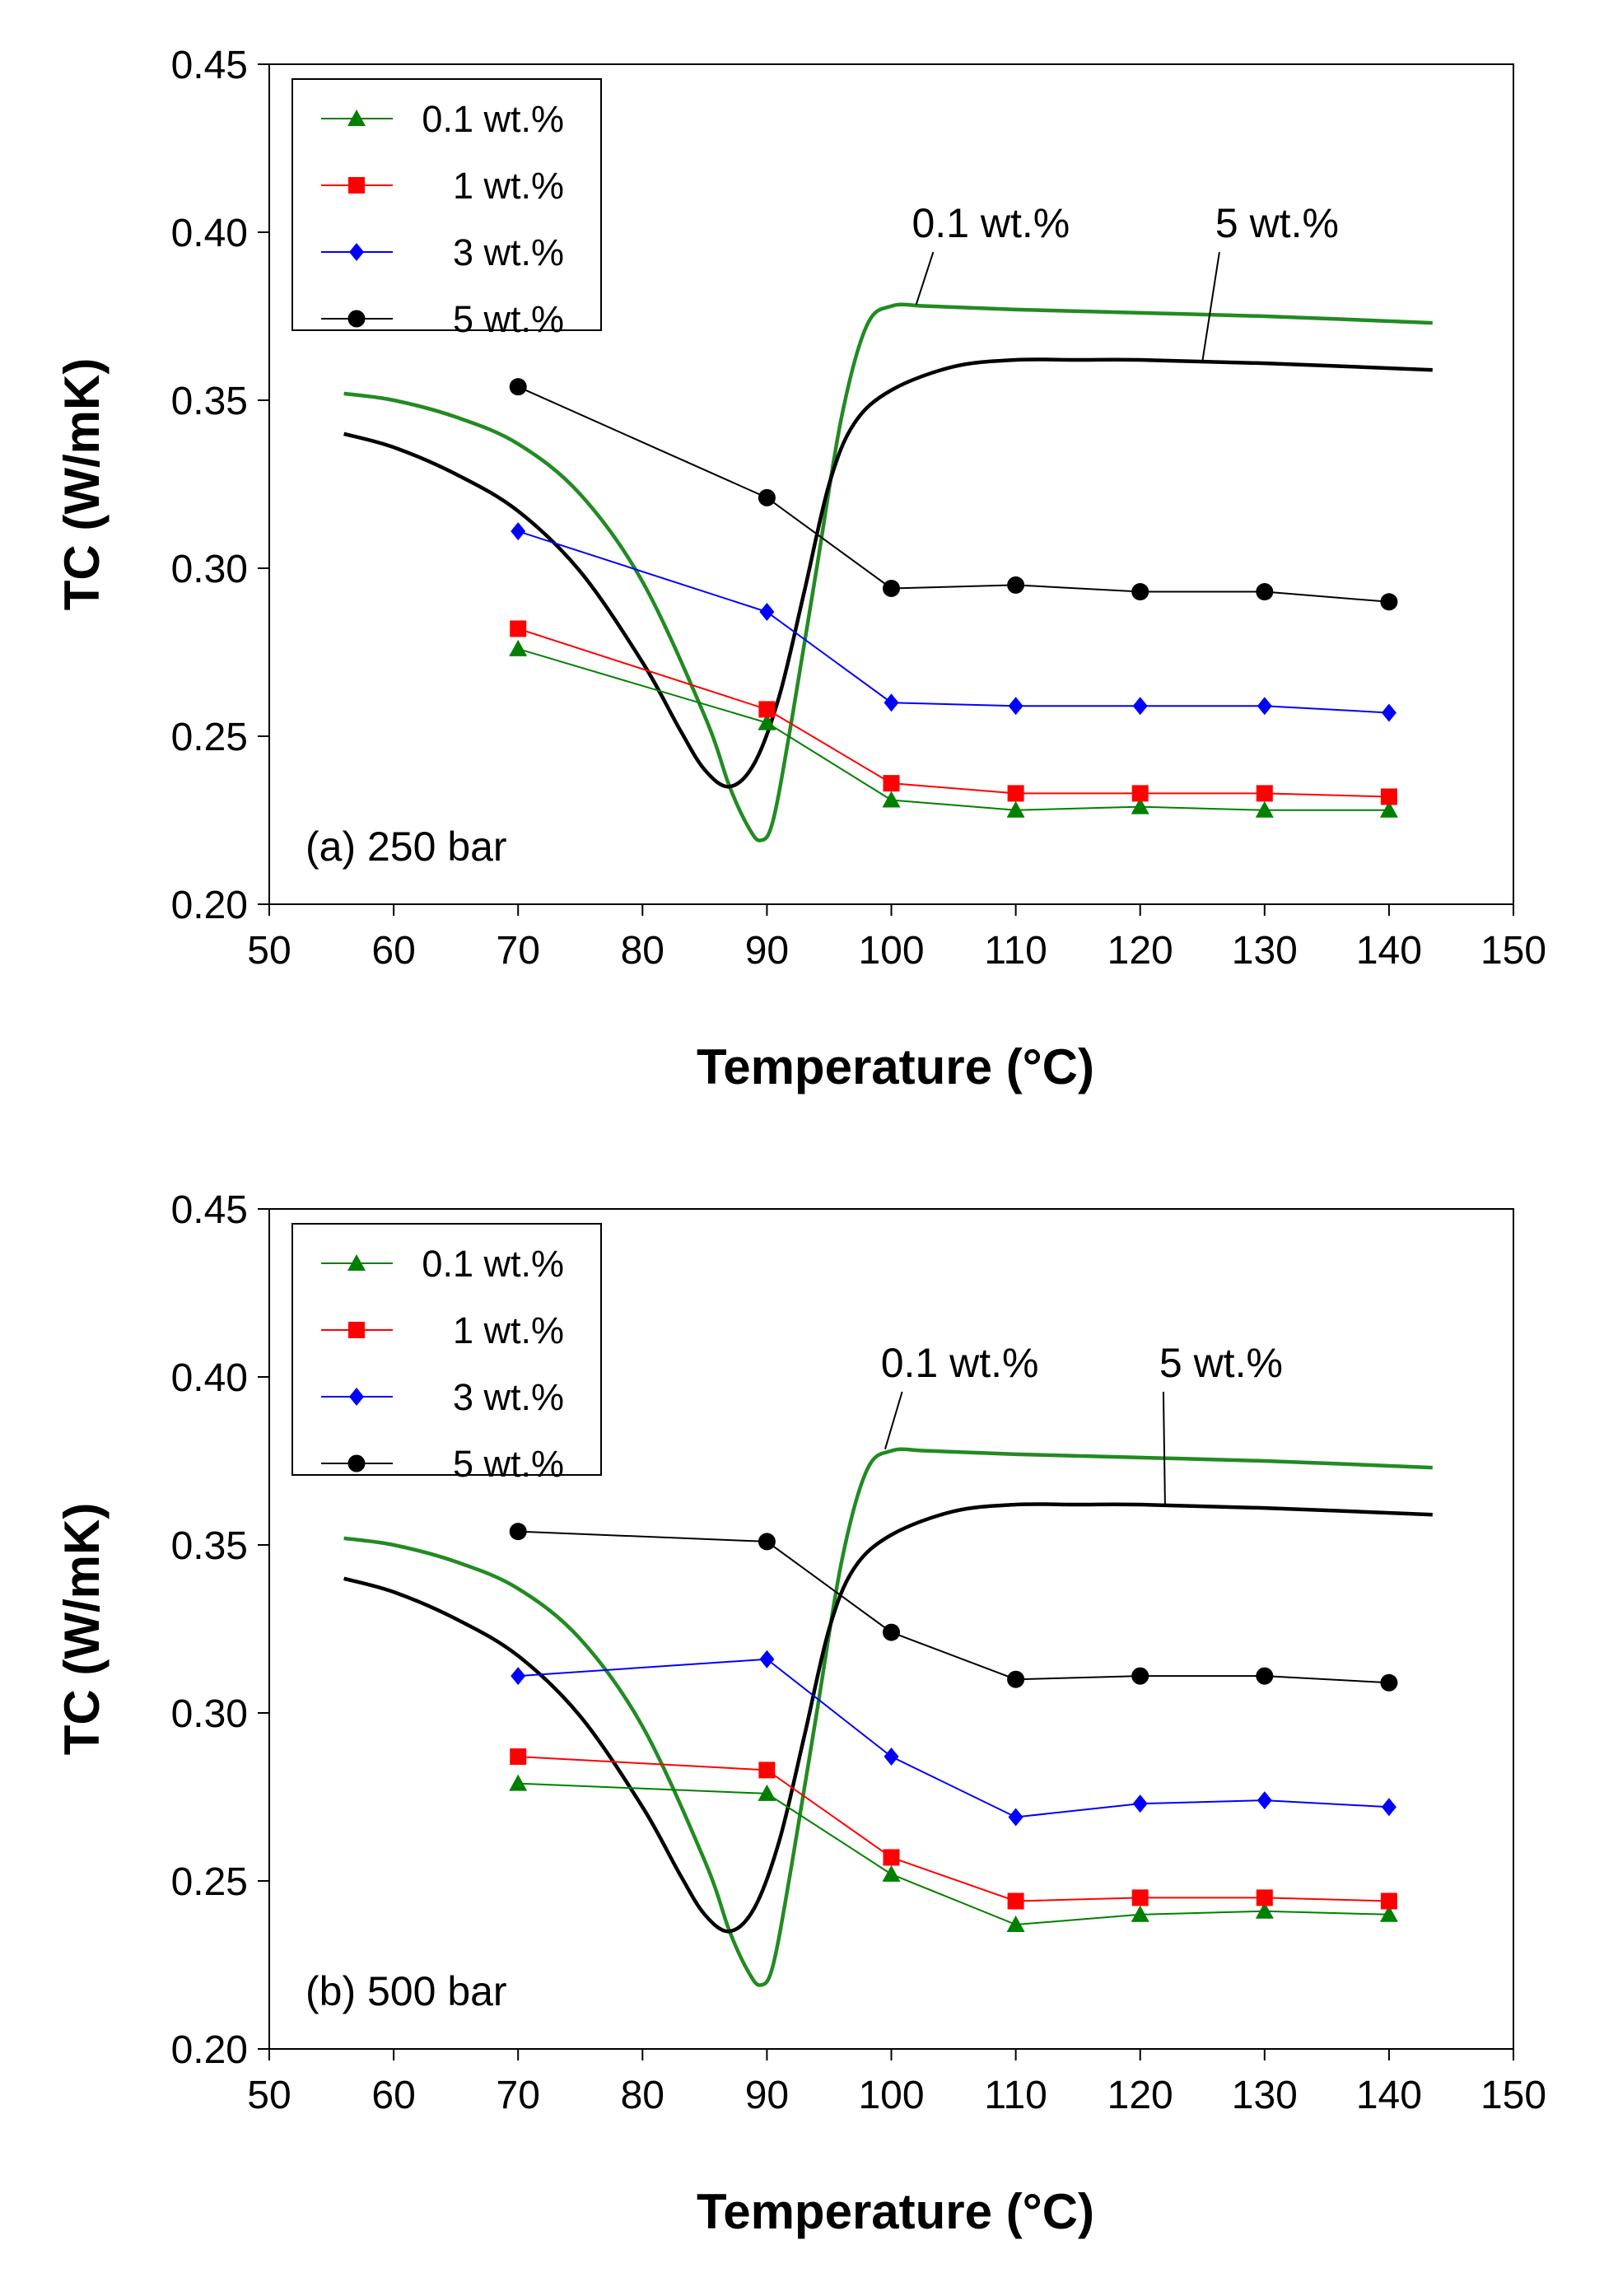 The image size is (1604, 2296). Describe the element at coordinates (1265, 951) in the screenshot. I see `x-tick-label: 130` at that location.